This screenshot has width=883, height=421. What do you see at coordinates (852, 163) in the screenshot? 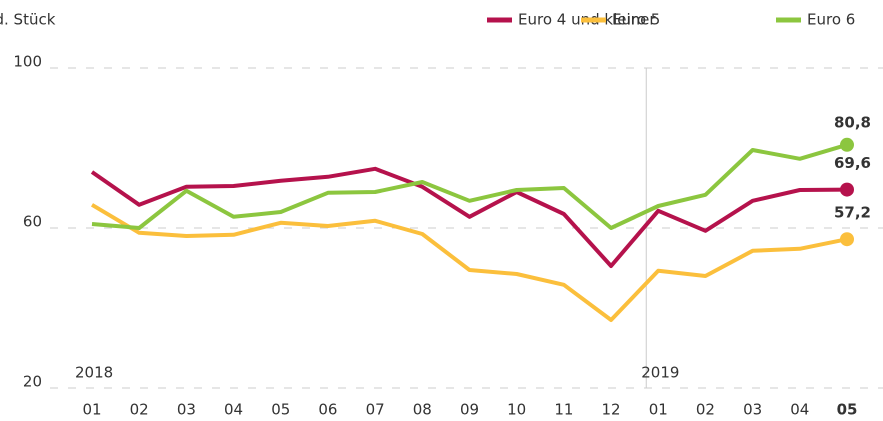
I see `value-label: 69,6` at bounding box center [852, 163].